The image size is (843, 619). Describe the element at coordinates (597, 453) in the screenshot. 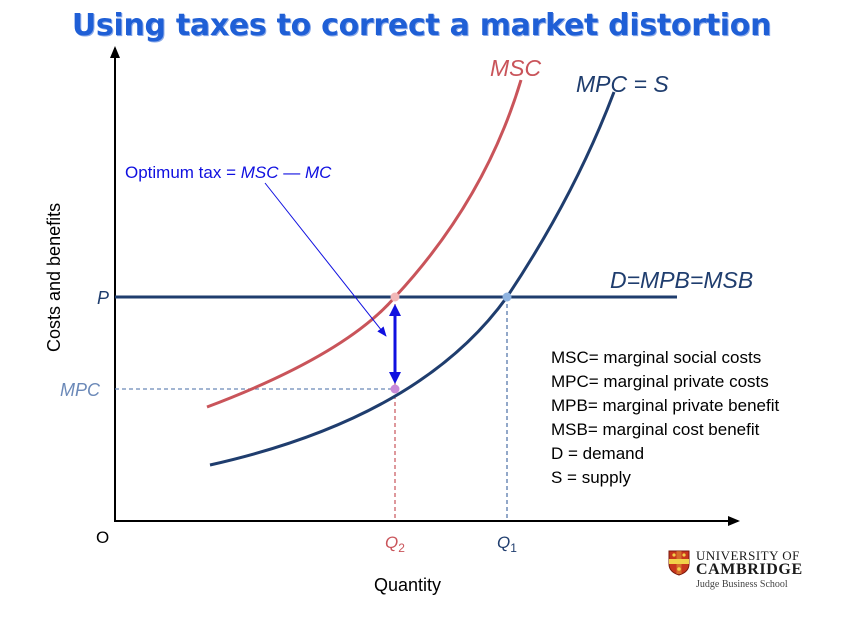

I see `legend-item: D = demand` at that location.